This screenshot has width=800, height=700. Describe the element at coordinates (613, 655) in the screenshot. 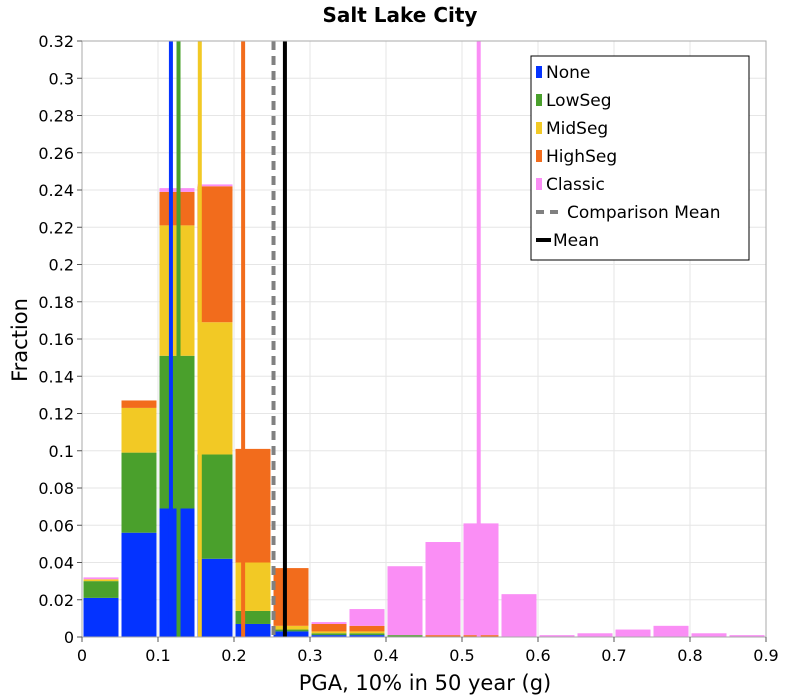

I see `x-tick-label: 0.7` at that location.